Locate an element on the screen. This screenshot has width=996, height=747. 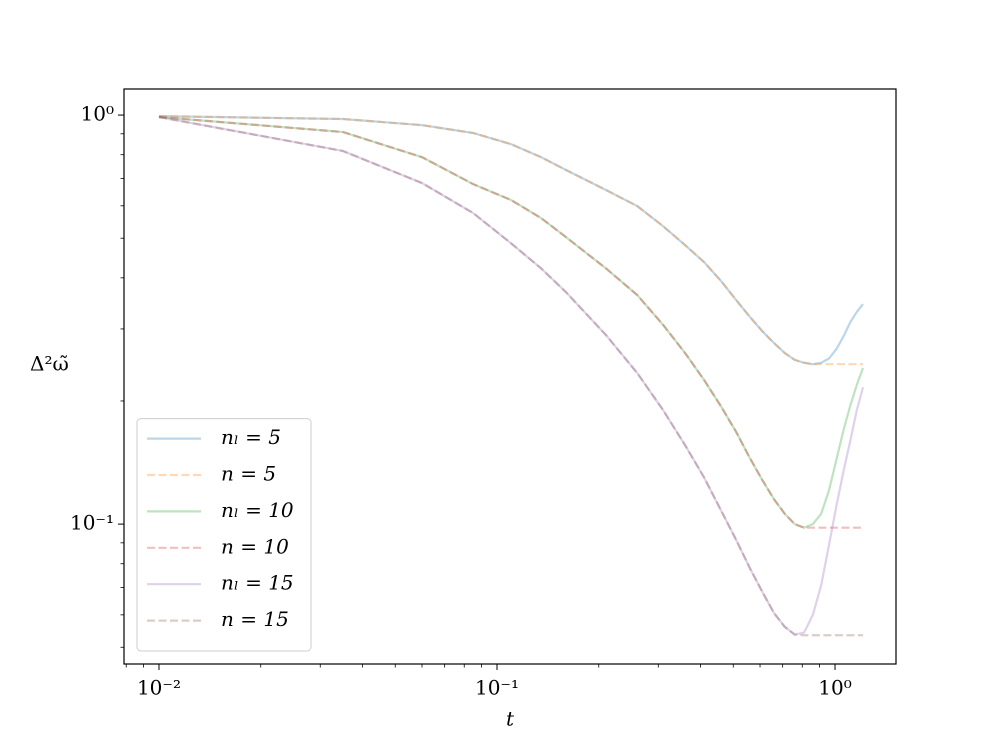
y-axis-label: Δ²ω̃ is located at coordinates (49, 364).